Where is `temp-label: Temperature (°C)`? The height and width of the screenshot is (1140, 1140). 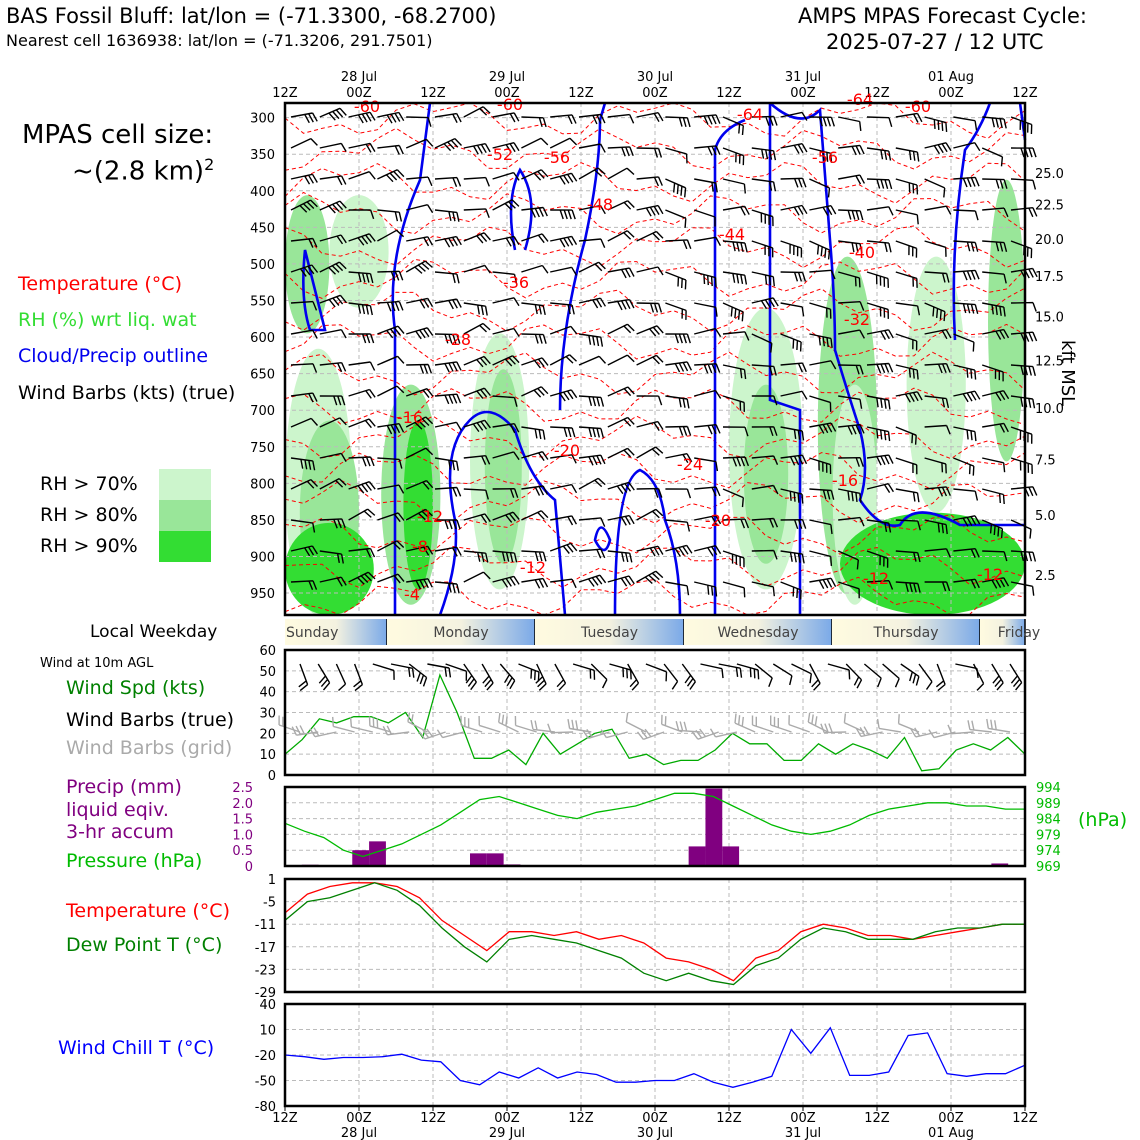 temp-label: Temperature (°C) is located at coordinates (148, 911).